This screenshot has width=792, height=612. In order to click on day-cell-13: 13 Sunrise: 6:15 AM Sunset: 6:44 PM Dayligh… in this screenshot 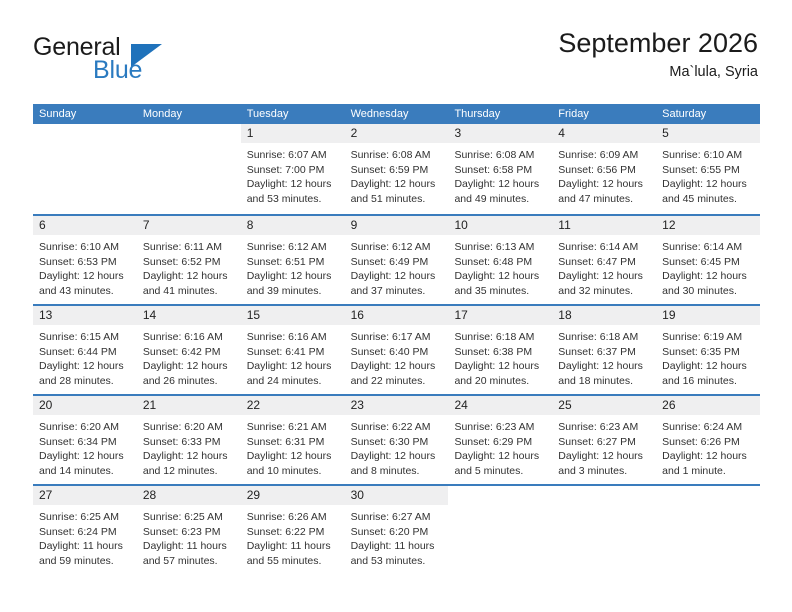, I will do `click(85, 350)`.